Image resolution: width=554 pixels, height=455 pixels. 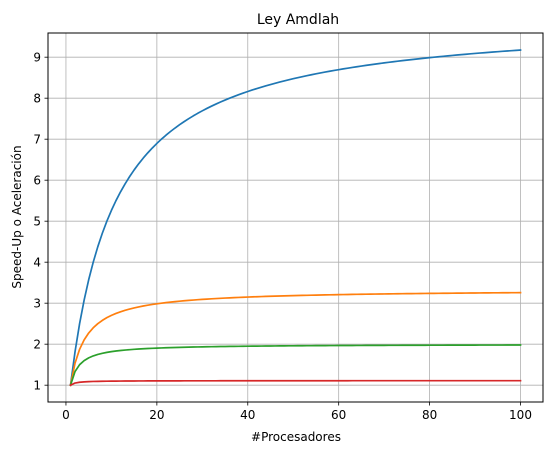 I want to click on y-tick-label: 2, so click(x=37, y=344).